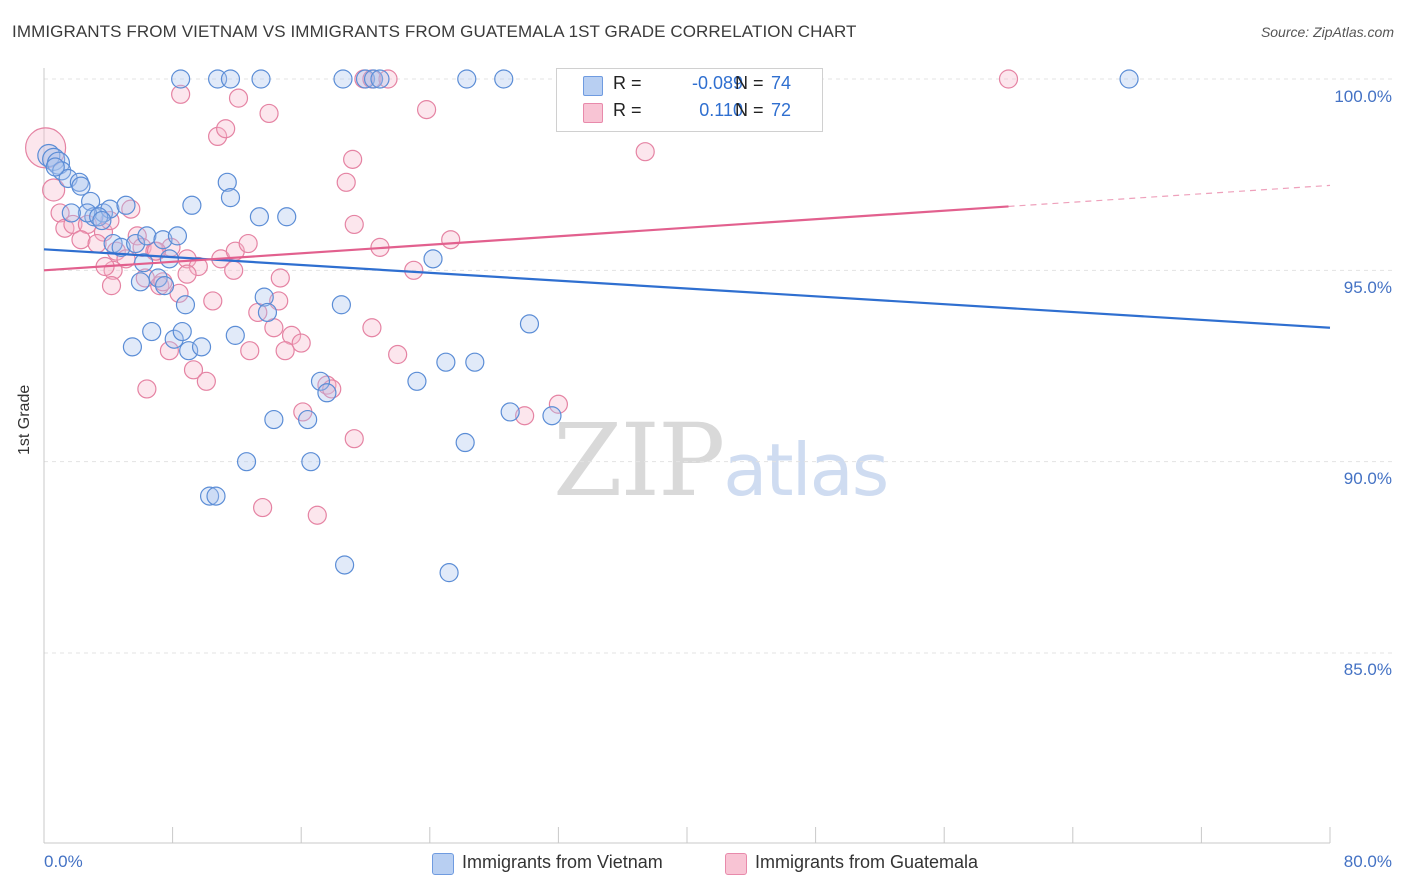  What do you see at coordinates (24, 419) in the screenshot?
I see `y-axis-label: 1st Grade` at bounding box center [24, 419].